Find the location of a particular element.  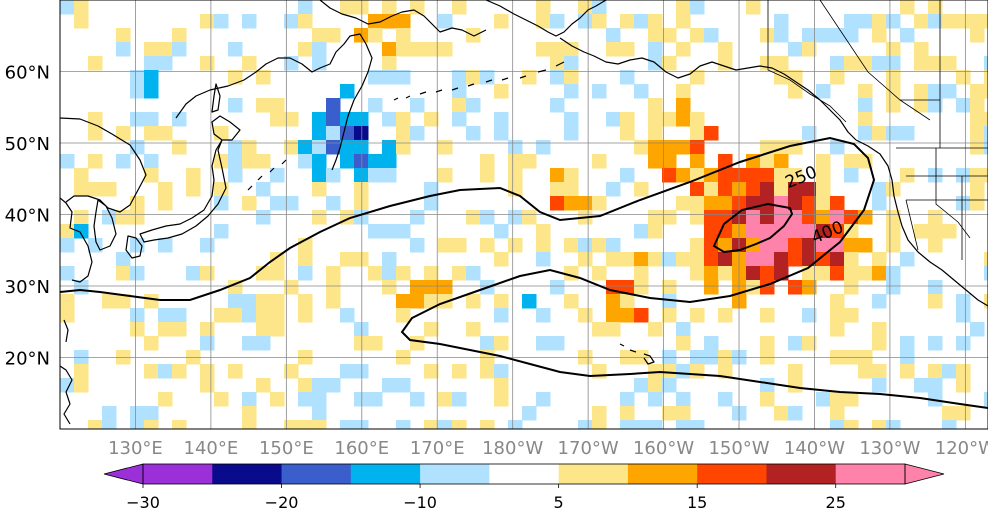

coast-korea is located at coordinates (105, 225).